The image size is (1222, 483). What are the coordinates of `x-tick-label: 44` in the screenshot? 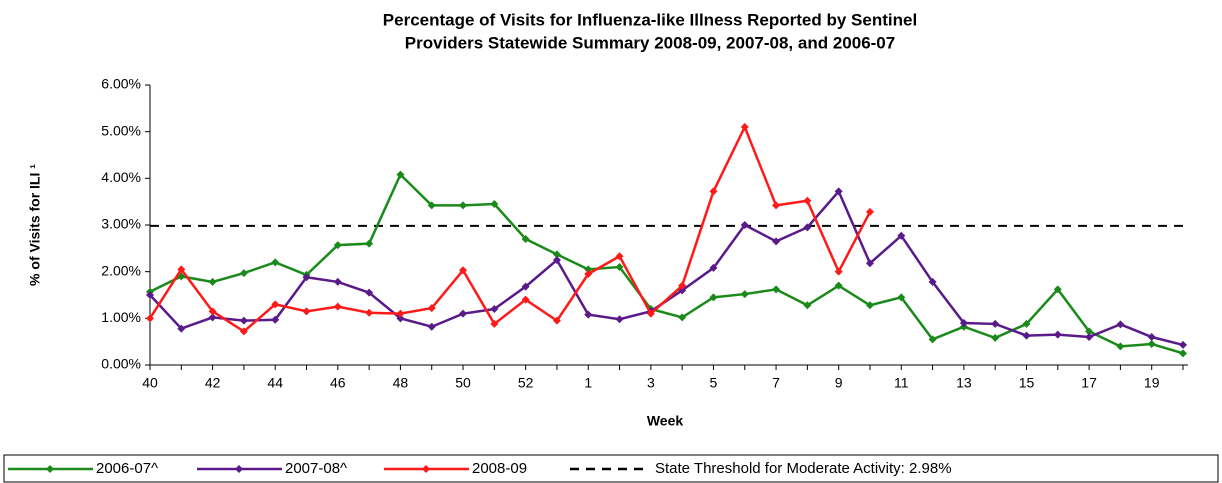 It's located at (275, 383).